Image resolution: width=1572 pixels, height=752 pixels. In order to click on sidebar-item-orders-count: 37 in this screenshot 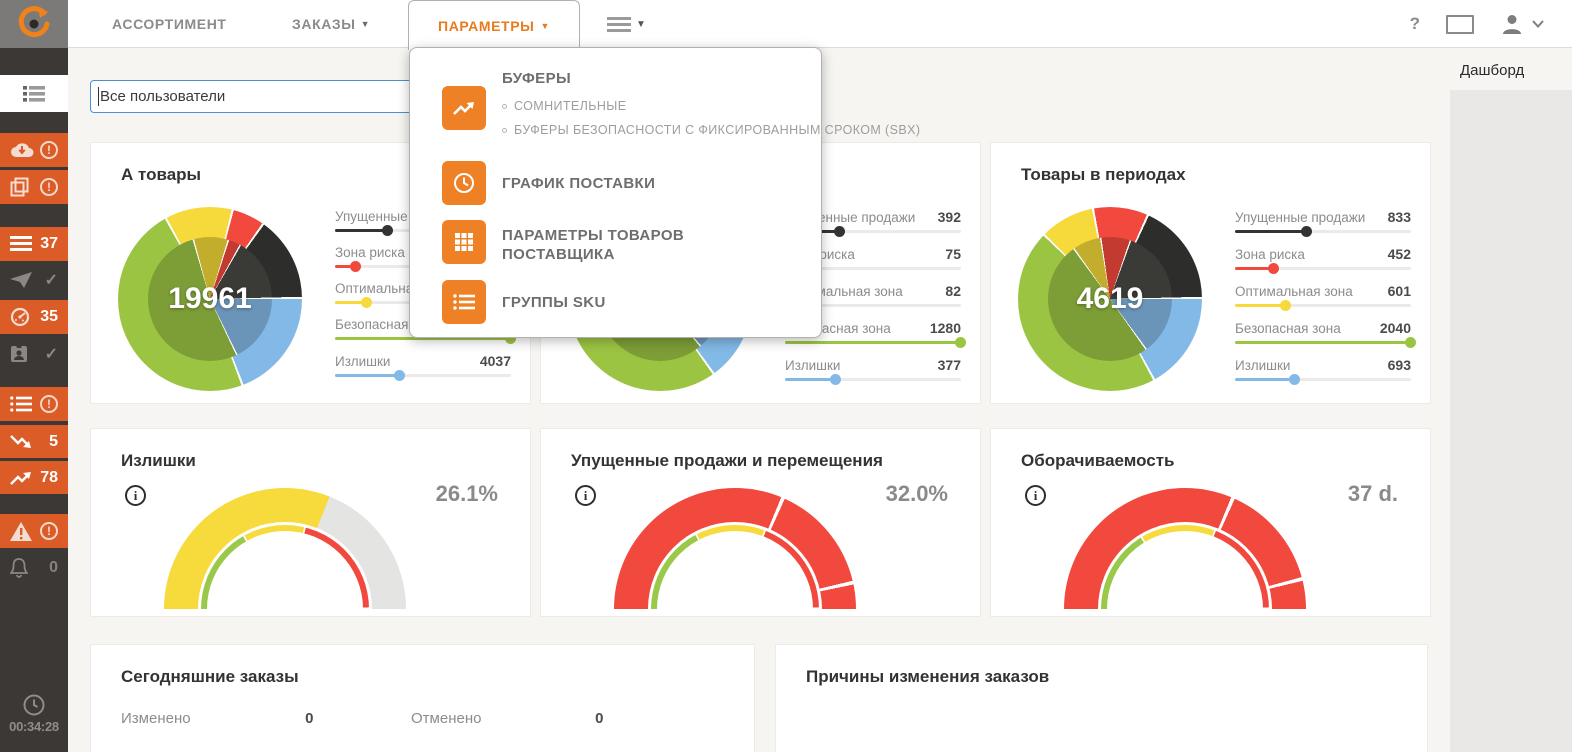, I will do `click(34, 244)`.